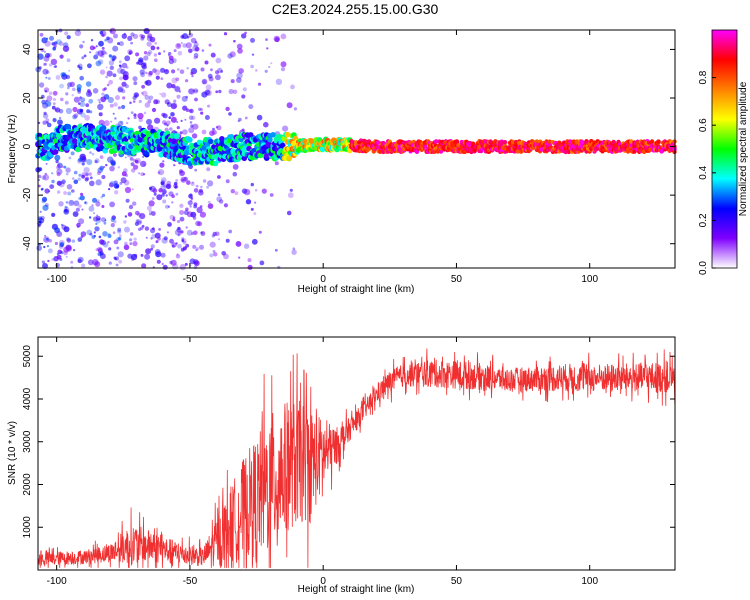  I want to click on y-tick-label: 2000, so click(27, 484).